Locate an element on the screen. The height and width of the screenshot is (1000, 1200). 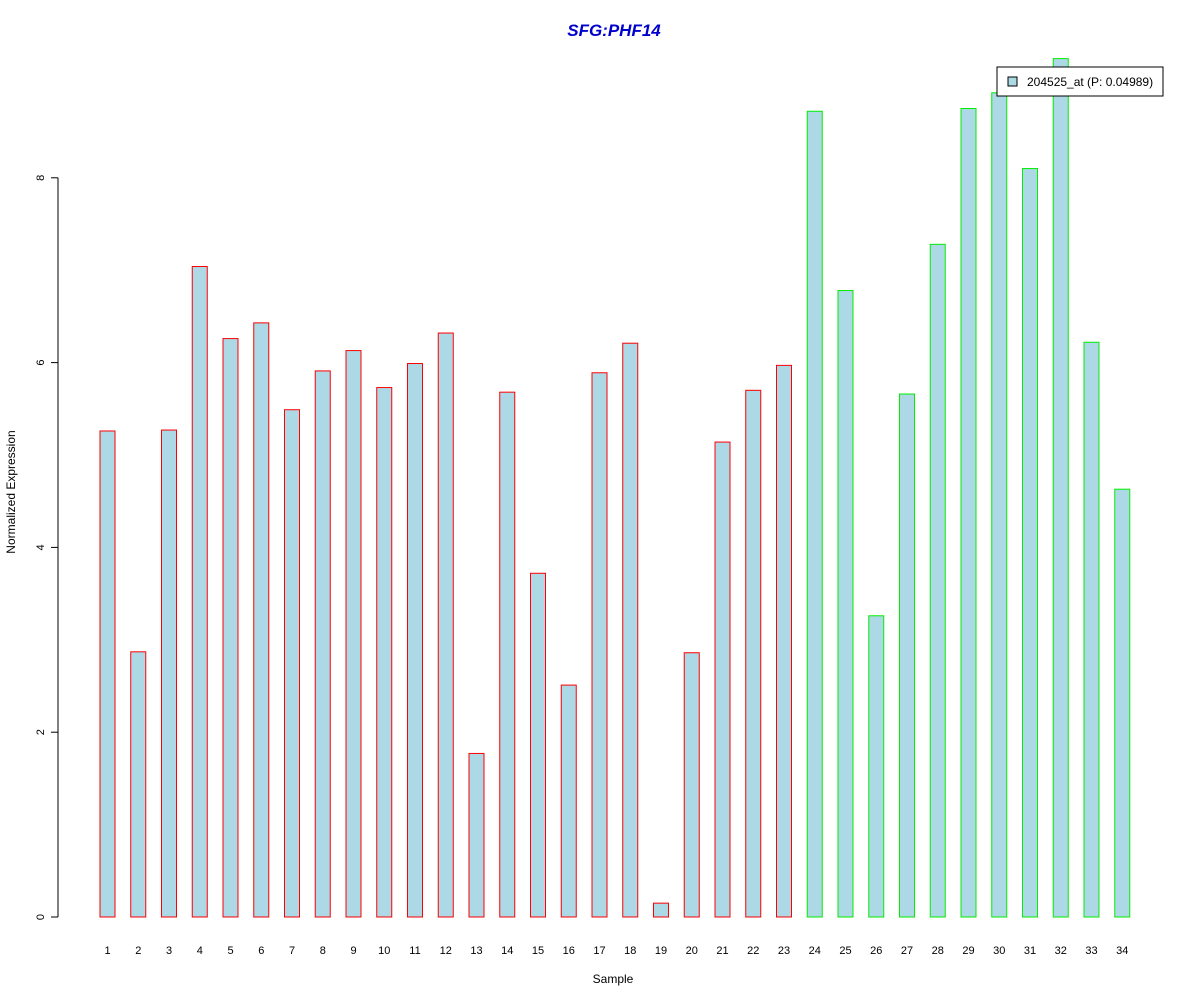
legend-entry: 204525_at (P: 0.04989) is located at coordinates (1090, 82).